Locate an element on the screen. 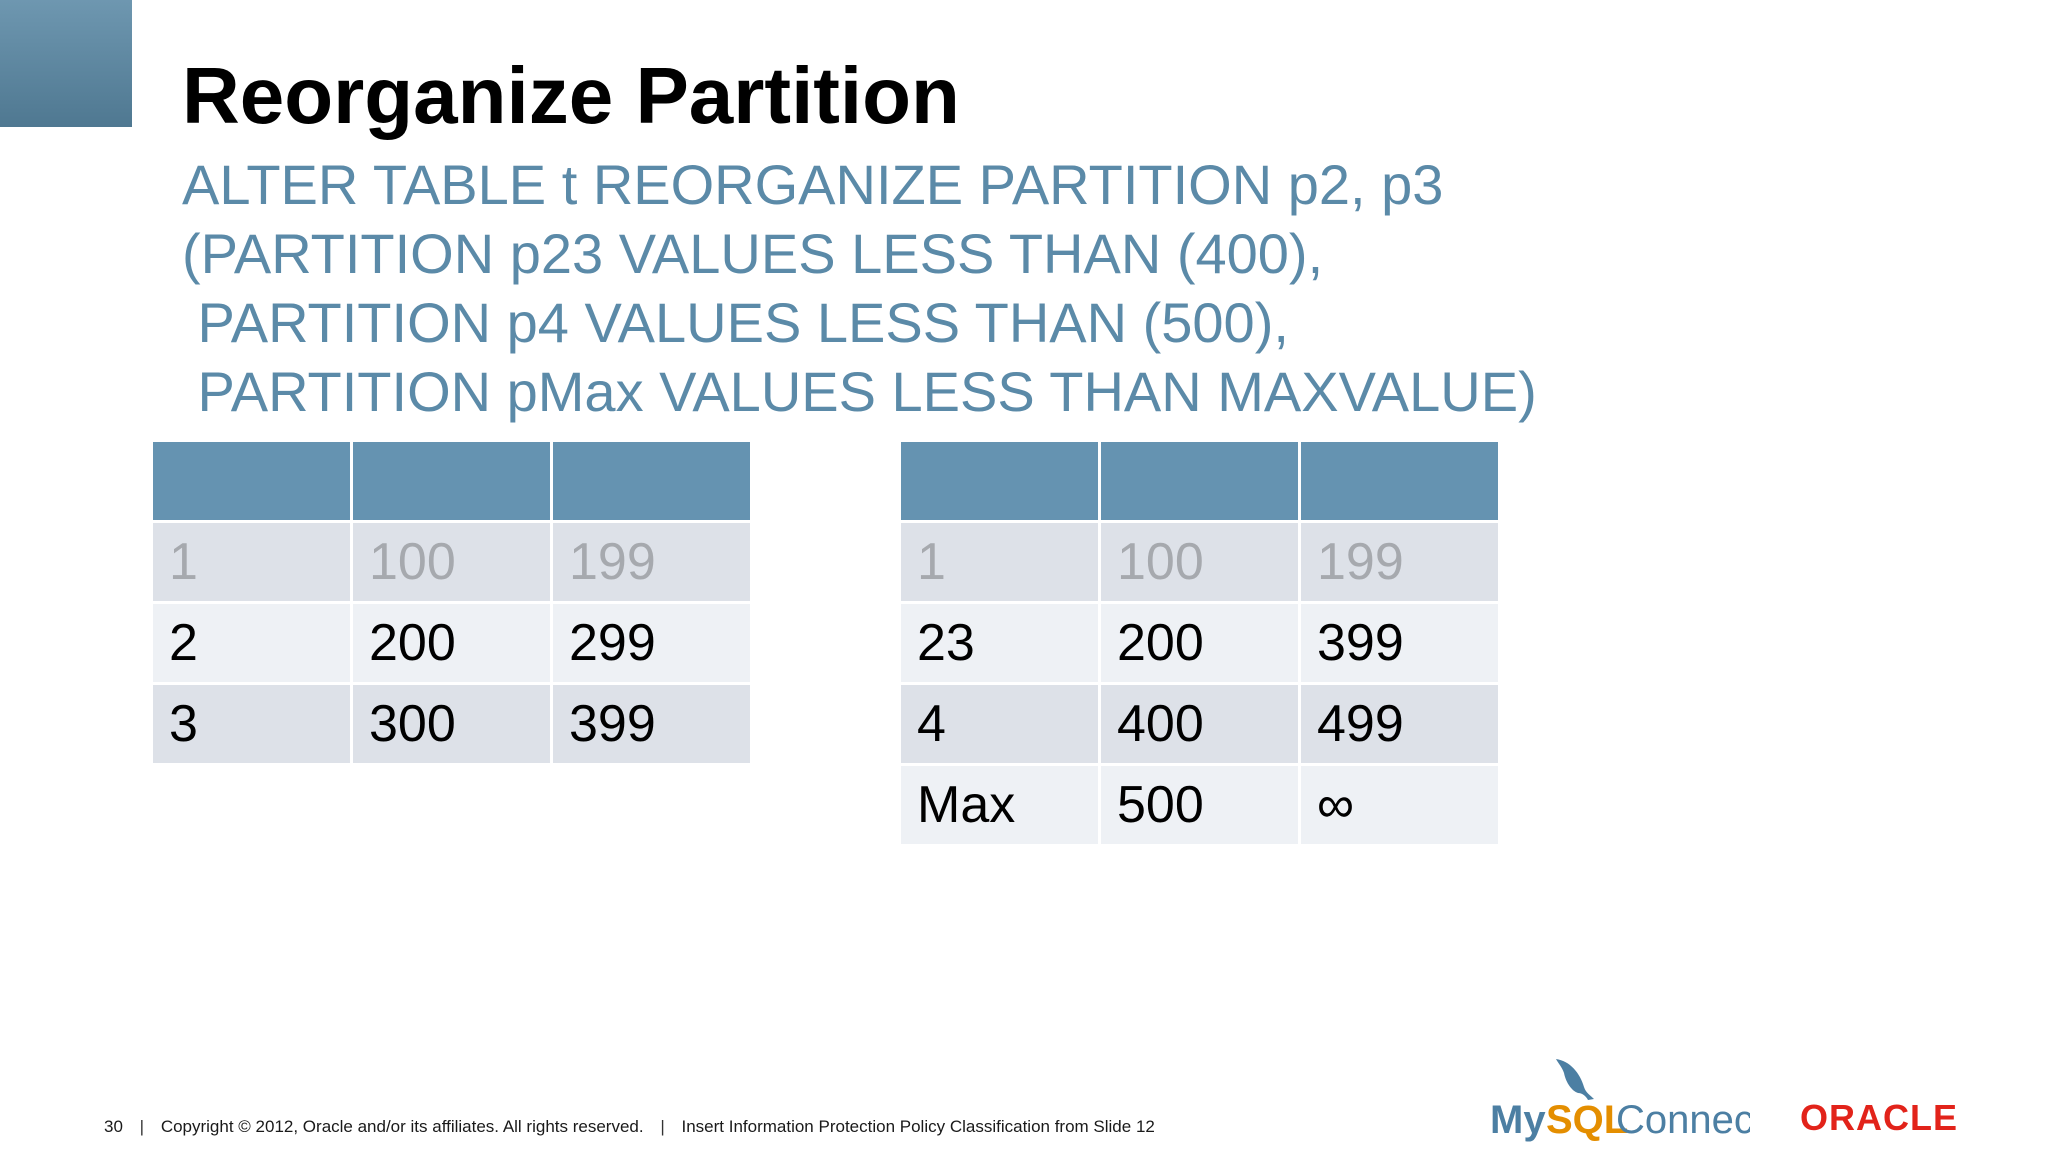 The width and height of the screenshot is (2048, 1152). partitions-before-table: 1 100 199 2 200 299 3 300 399 is located at coordinates (451, 602).